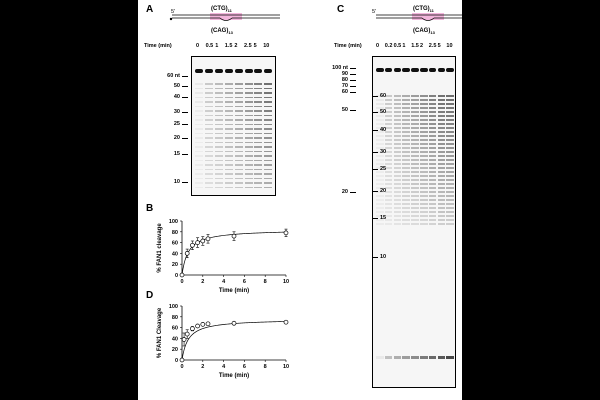  I want to click on panel-c-lane-label: 0.2, so click(388, 46).